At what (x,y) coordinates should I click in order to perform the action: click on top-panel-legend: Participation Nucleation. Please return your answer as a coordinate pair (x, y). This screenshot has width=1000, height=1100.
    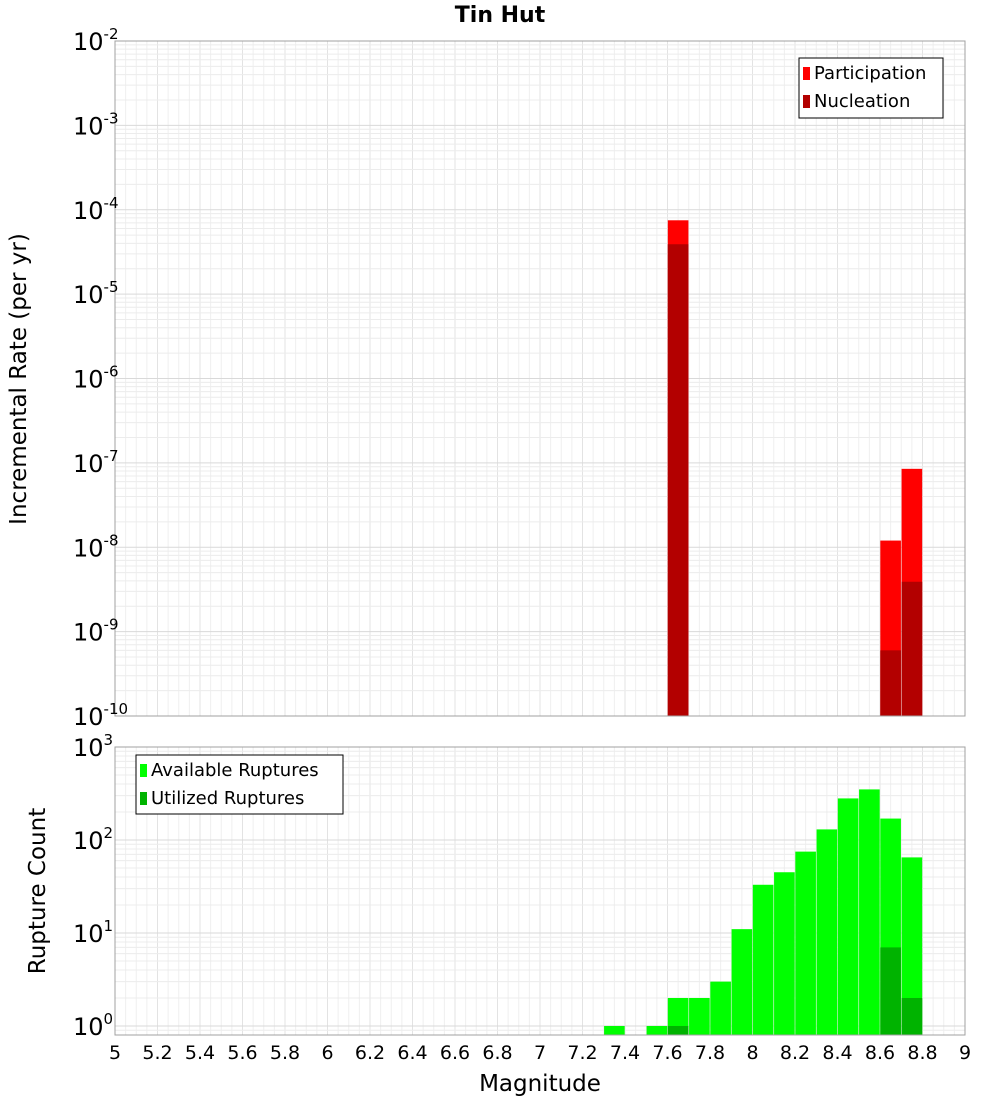
    Looking at the image, I should click on (871, 88).